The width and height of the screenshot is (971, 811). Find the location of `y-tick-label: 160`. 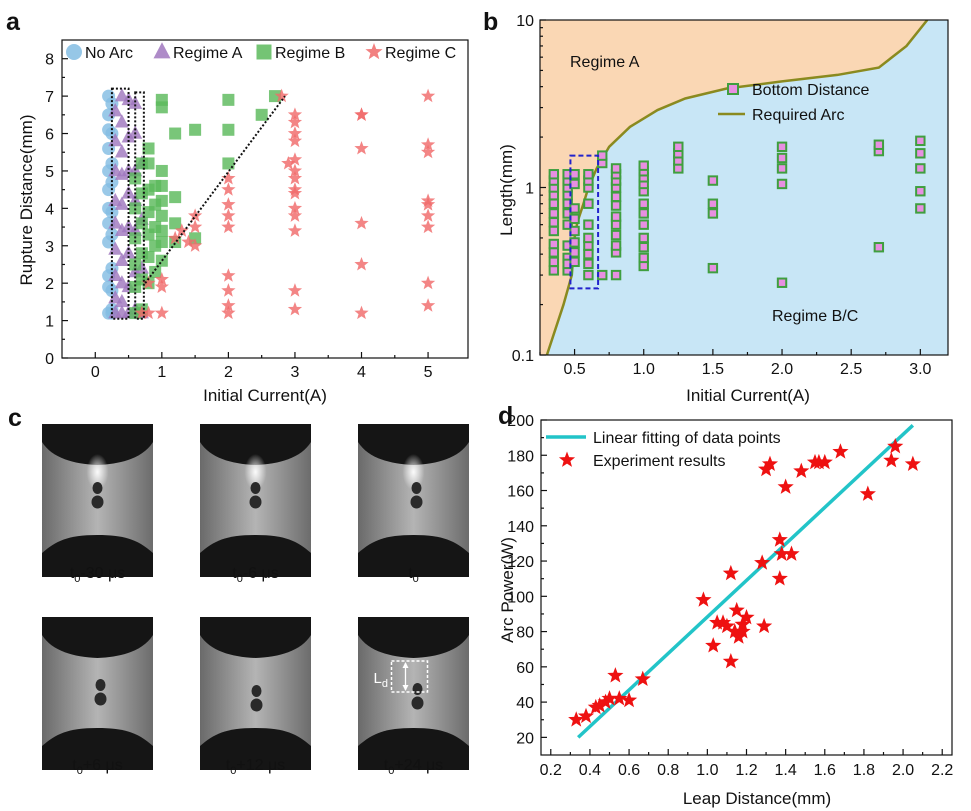

y-tick-label: 160 is located at coordinates (520, 492).